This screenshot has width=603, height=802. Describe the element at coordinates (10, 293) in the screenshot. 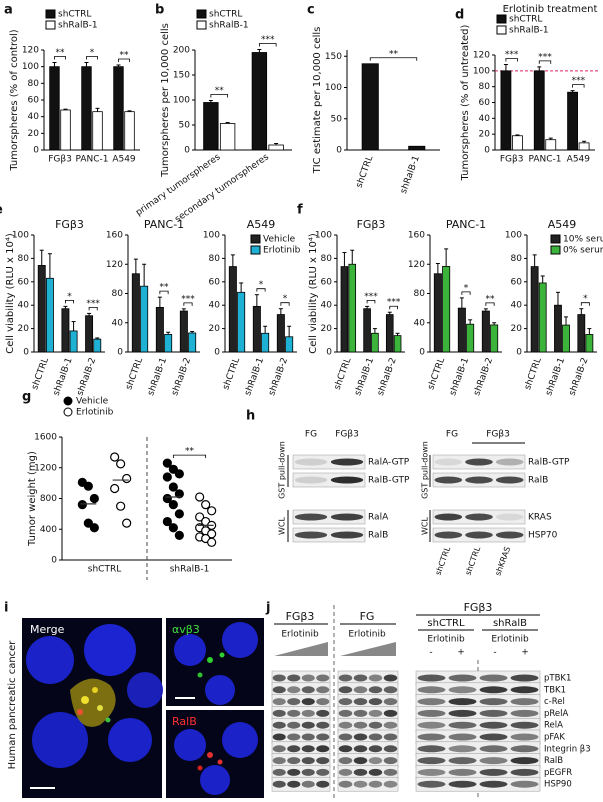

I see `y-axis-label: Cell viability (RLU x 10⁴)` at that location.